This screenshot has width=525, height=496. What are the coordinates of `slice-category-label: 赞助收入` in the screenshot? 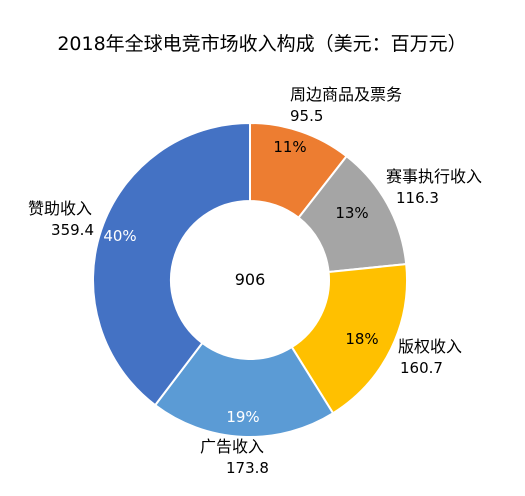 It's located at (60, 208).